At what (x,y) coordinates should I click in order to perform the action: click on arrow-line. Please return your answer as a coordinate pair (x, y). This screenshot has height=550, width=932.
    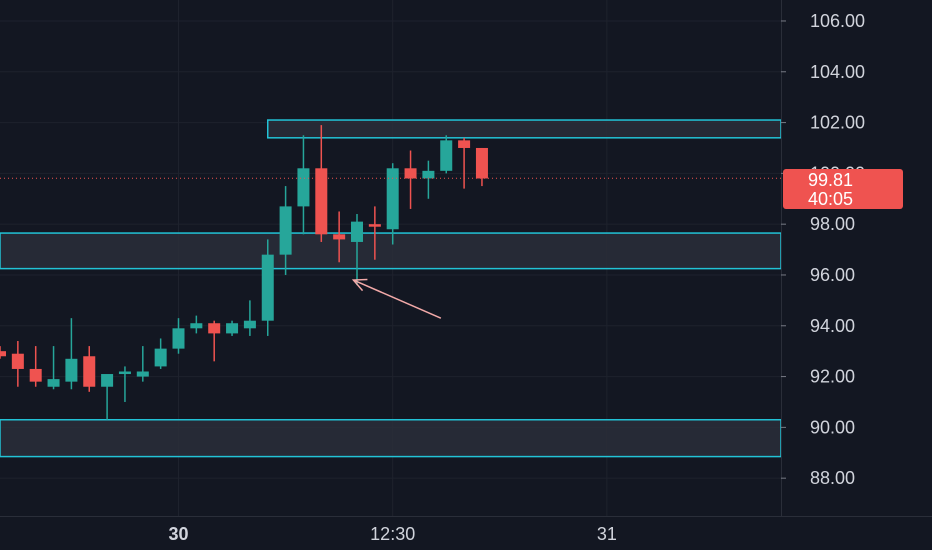
    Looking at the image, I should click on (397, 299).